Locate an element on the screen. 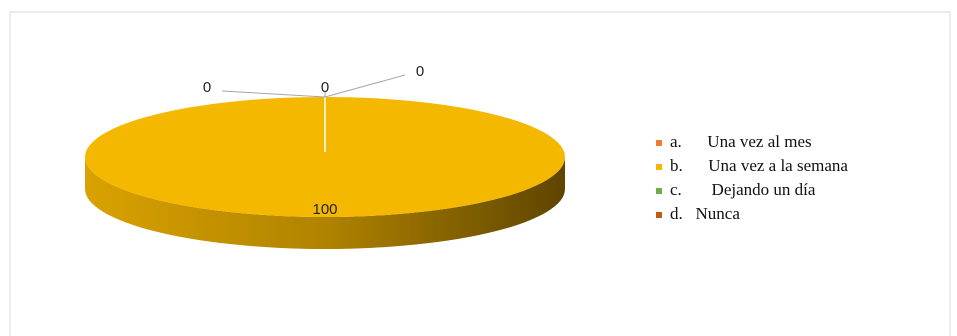 This screenshot has width=957, height=336. data-label: 100 is located at coordinates (324, 209).